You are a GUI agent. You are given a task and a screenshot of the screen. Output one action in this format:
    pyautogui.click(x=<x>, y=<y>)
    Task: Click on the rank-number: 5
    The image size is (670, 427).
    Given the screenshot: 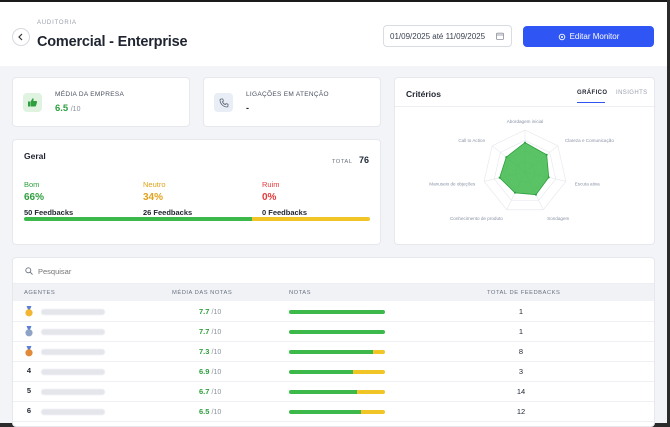 What is the action you would take?
    pyautogui.click(x=29, y=390)
    